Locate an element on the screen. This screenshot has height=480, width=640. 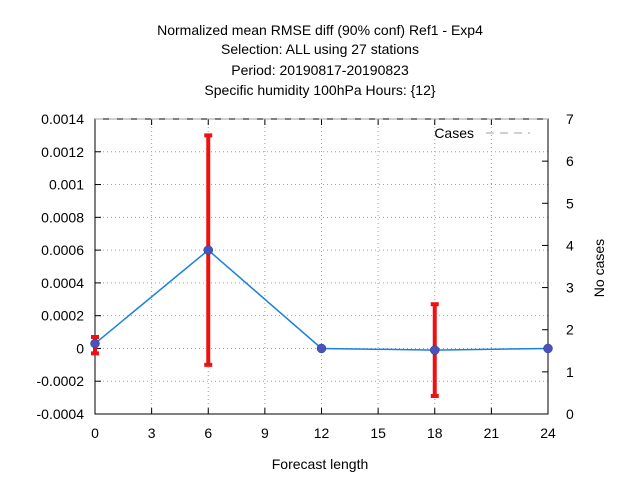
title-line-4: Specific humidity 100hPa Hours: {12} is located at coordinates (319, 90).